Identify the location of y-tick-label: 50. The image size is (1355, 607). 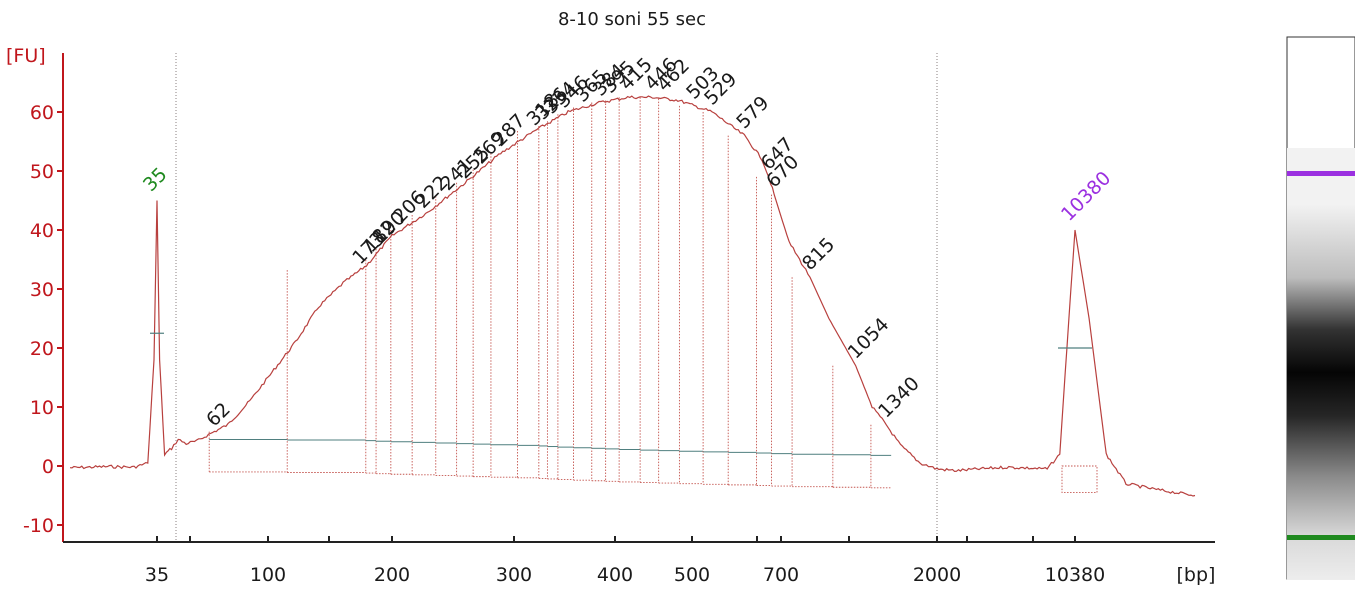
(42, 172).